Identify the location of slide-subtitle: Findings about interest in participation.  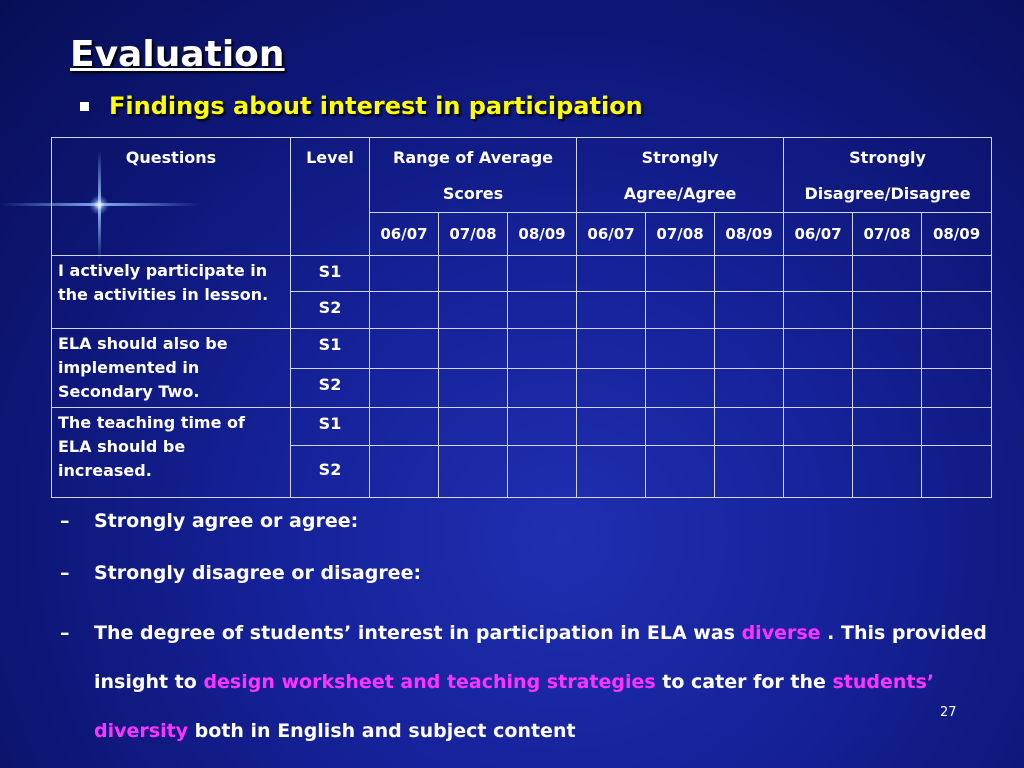
(361, 106).